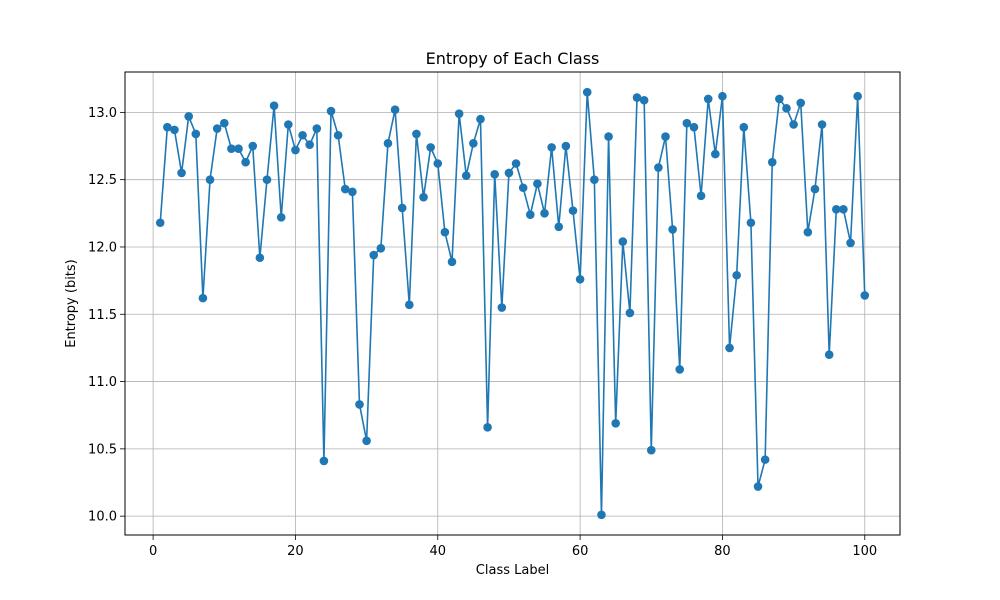 The height and width of the screenshot is (600, 1000). I want to click on y-tick-label: 11.5, so click(102, 315).